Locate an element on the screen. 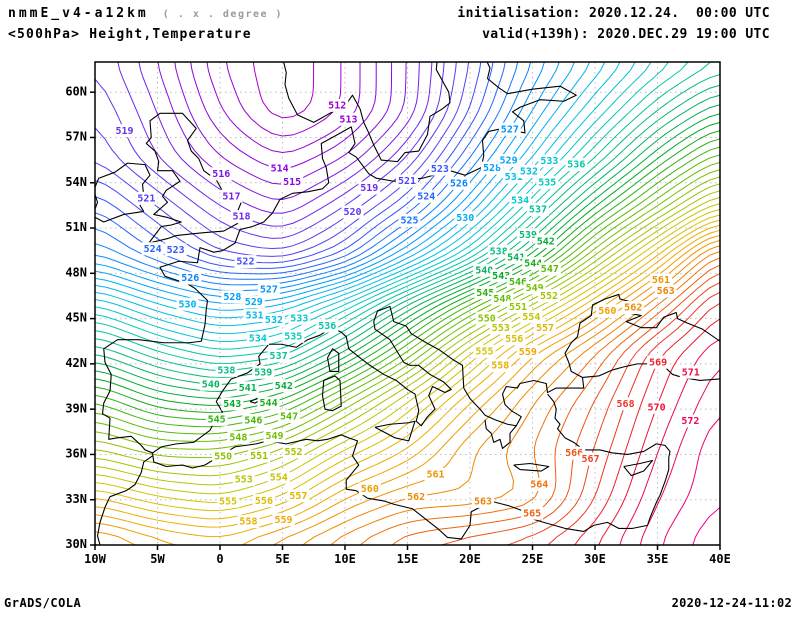 Image resolution: width=800 pixels, height=618 pixels. resolution-note: ( . x . degree ) is located at coordinates (223, 14).